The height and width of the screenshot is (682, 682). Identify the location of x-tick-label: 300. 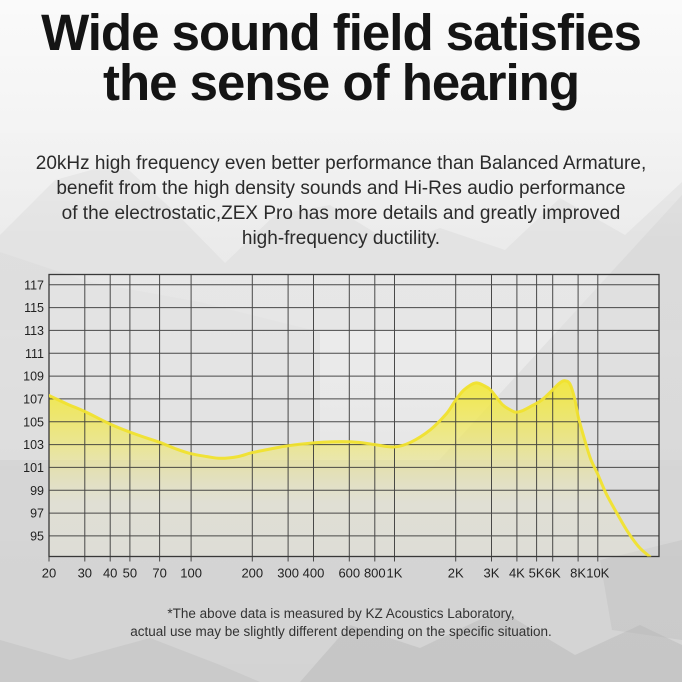
(288, 573).